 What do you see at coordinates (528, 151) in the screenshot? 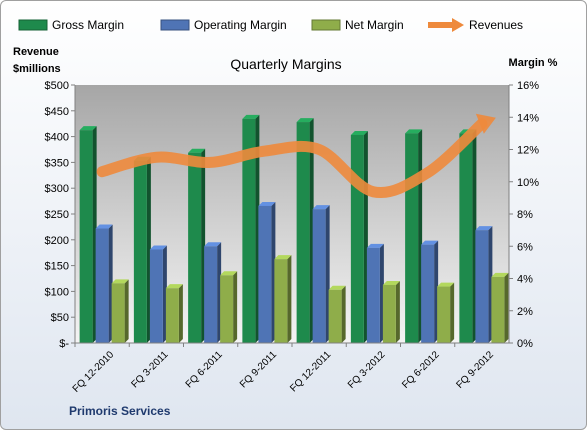
I see `right-axis-tick-label: 12%` at bounding box center [528, 151].